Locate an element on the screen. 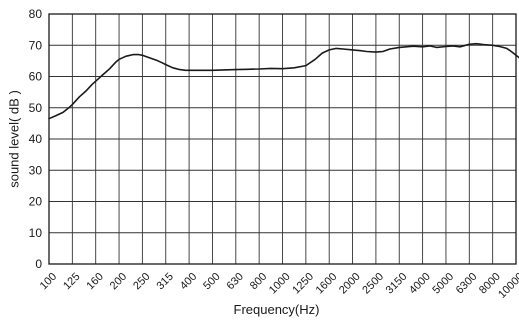 The height and width of the screenshot is (320, 519). x-tick-label: 400 is located at coordinates (188, 281).